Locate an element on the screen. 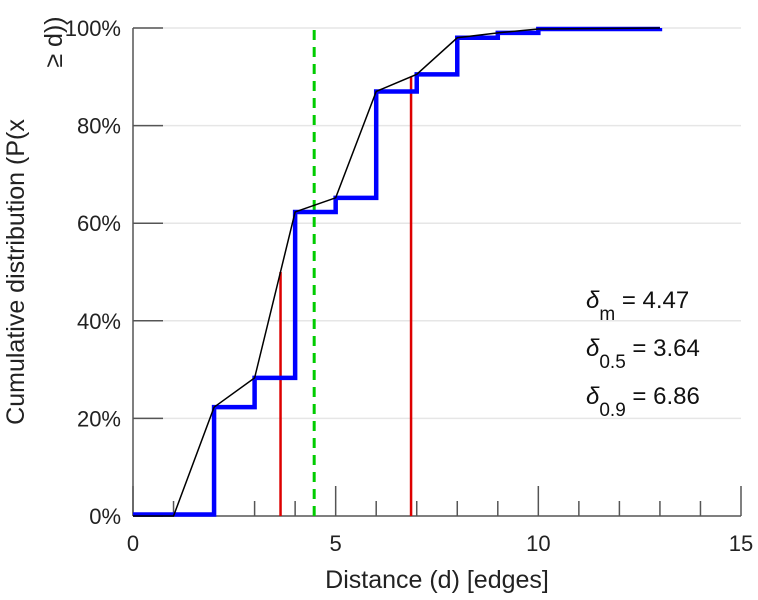  y-tick-label: 0% is located at coordinates (105, 516).